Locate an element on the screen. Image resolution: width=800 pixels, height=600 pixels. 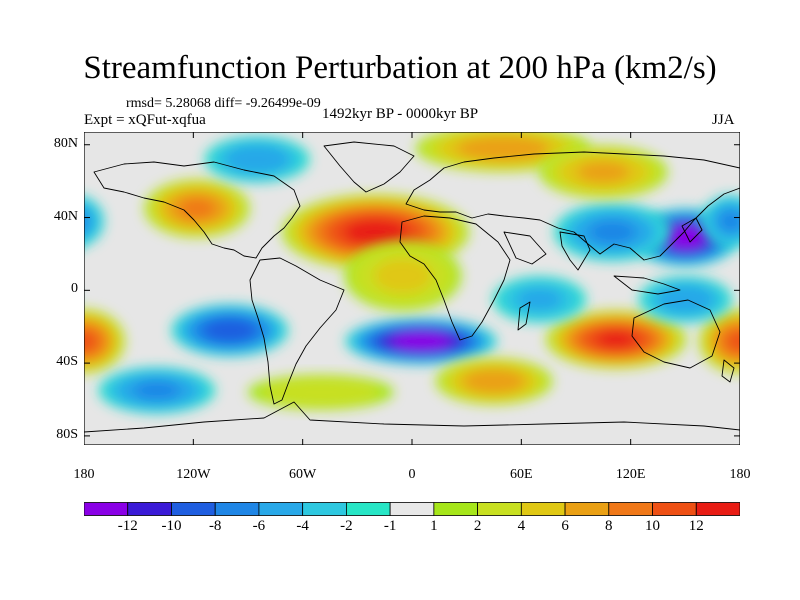
period-label: 1492kyr BP - 0000kyr BP is located at coordinates (400, 114).